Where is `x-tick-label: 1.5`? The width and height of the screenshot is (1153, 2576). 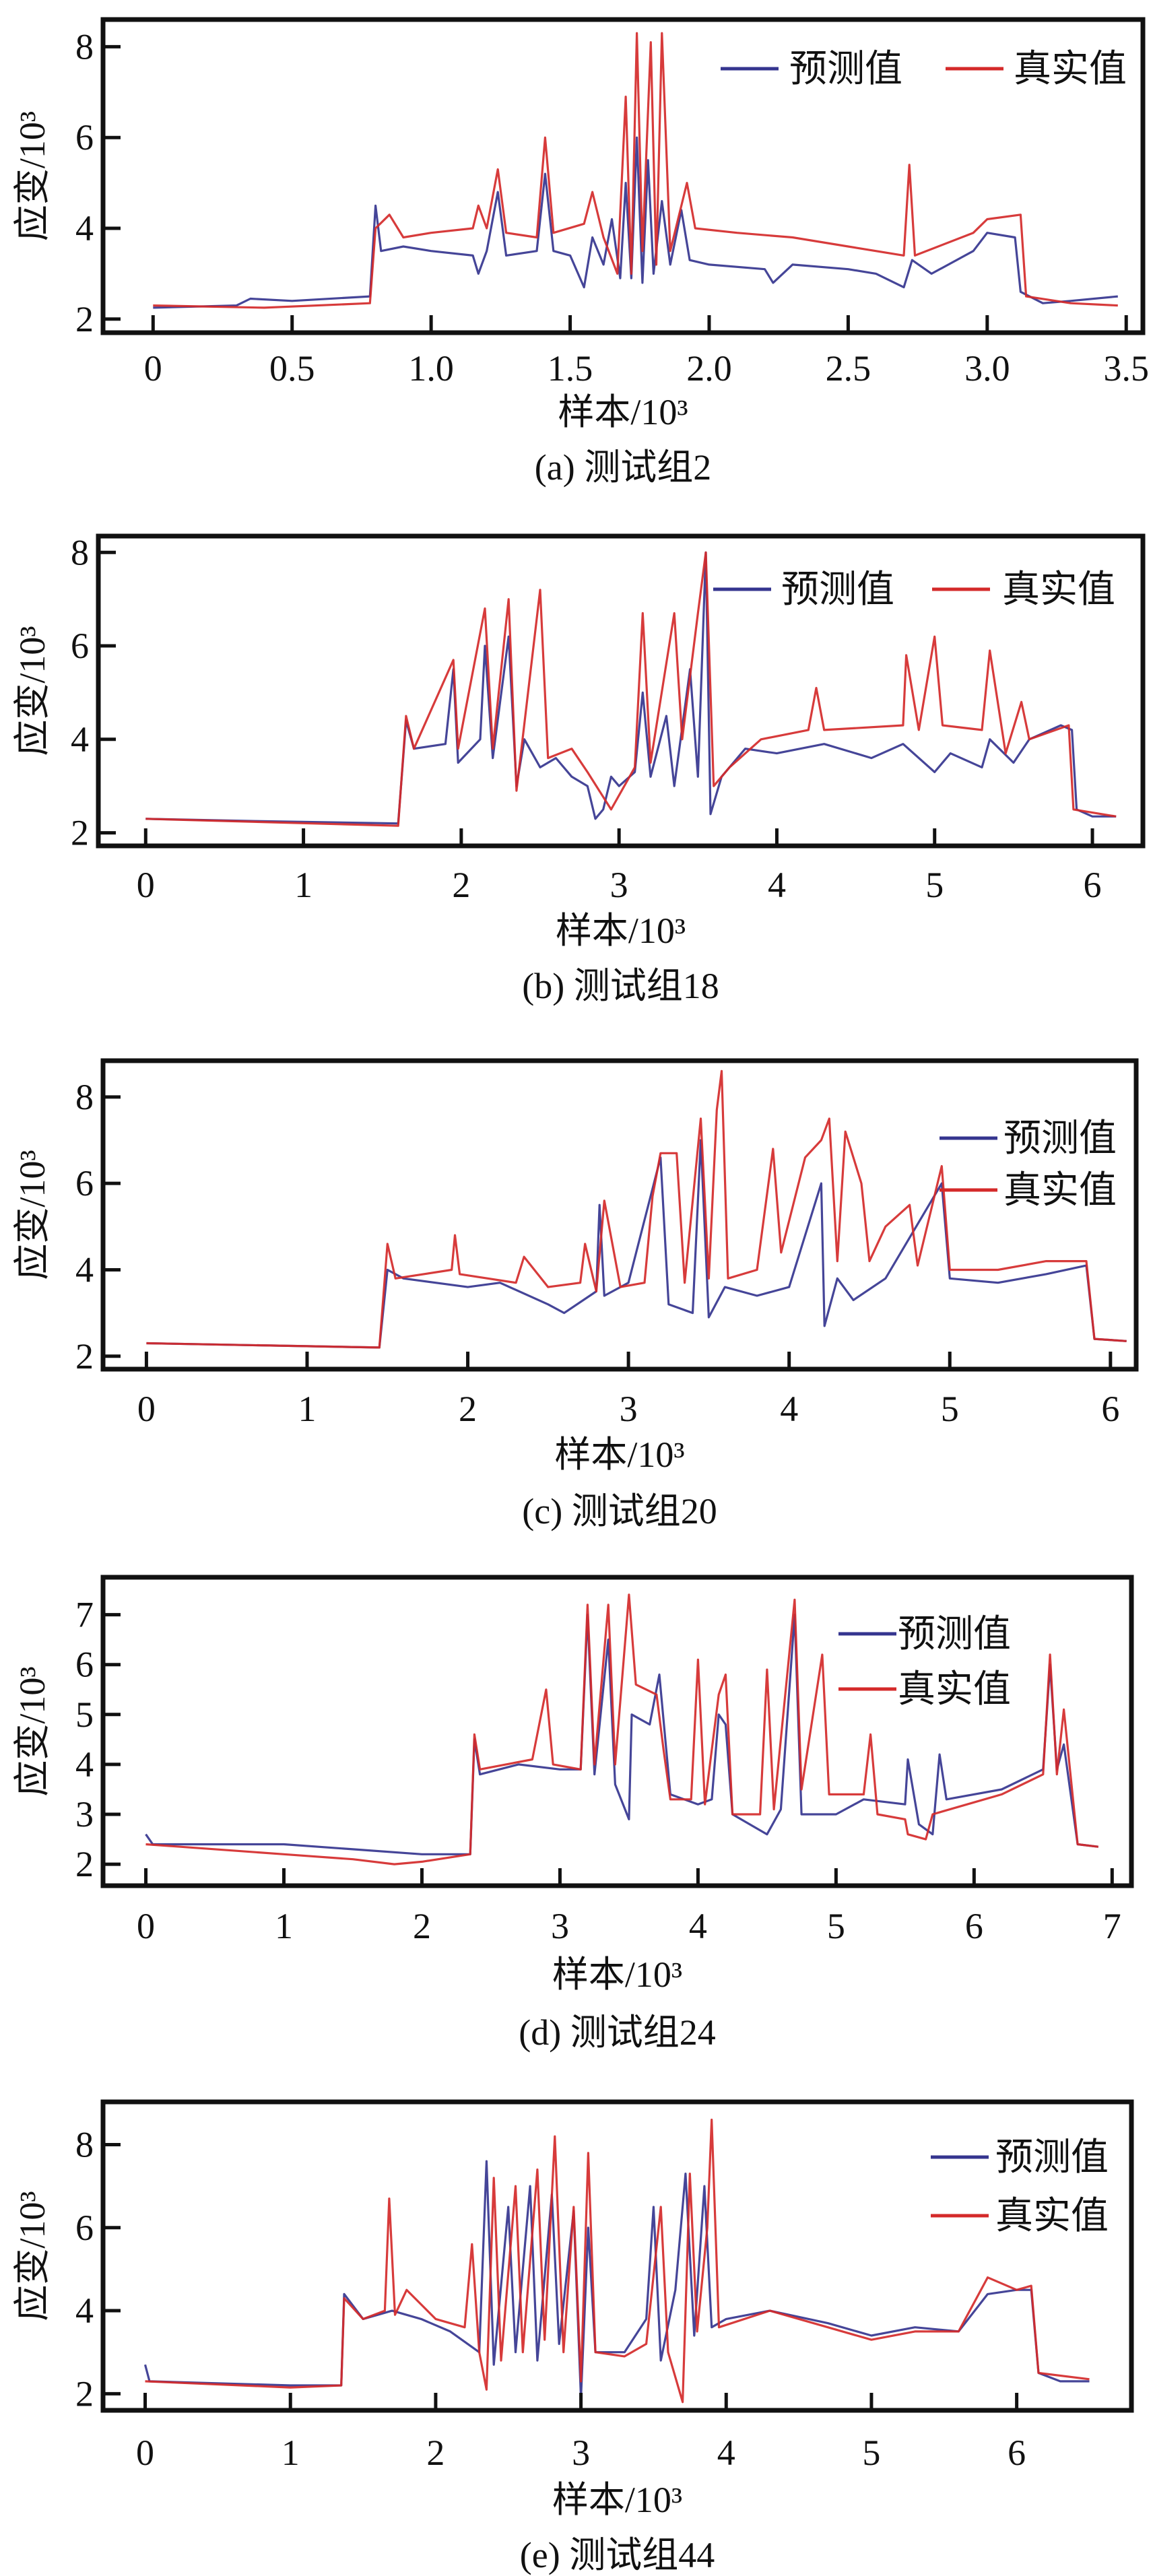
x-tick-label: 1.5 is located at coordinates (571, 368).